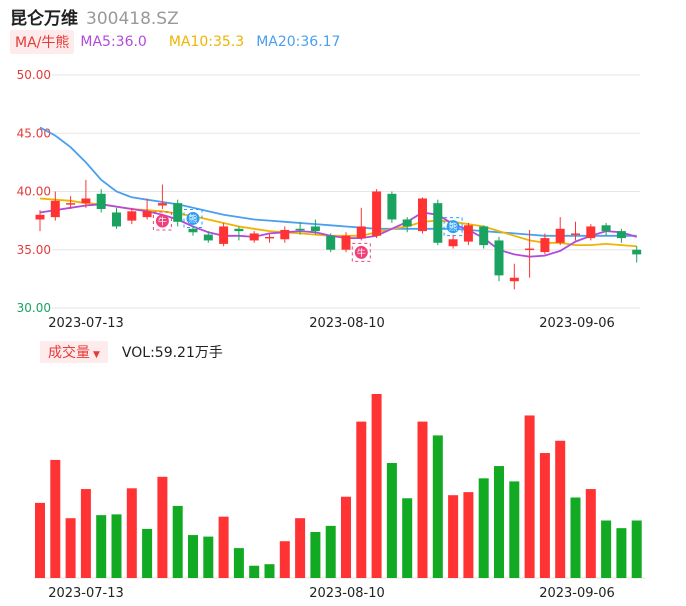 The height and width of the screenshot is (606, 686). I want to click on x-date-label: 2023-08-10, so click(347, 593).